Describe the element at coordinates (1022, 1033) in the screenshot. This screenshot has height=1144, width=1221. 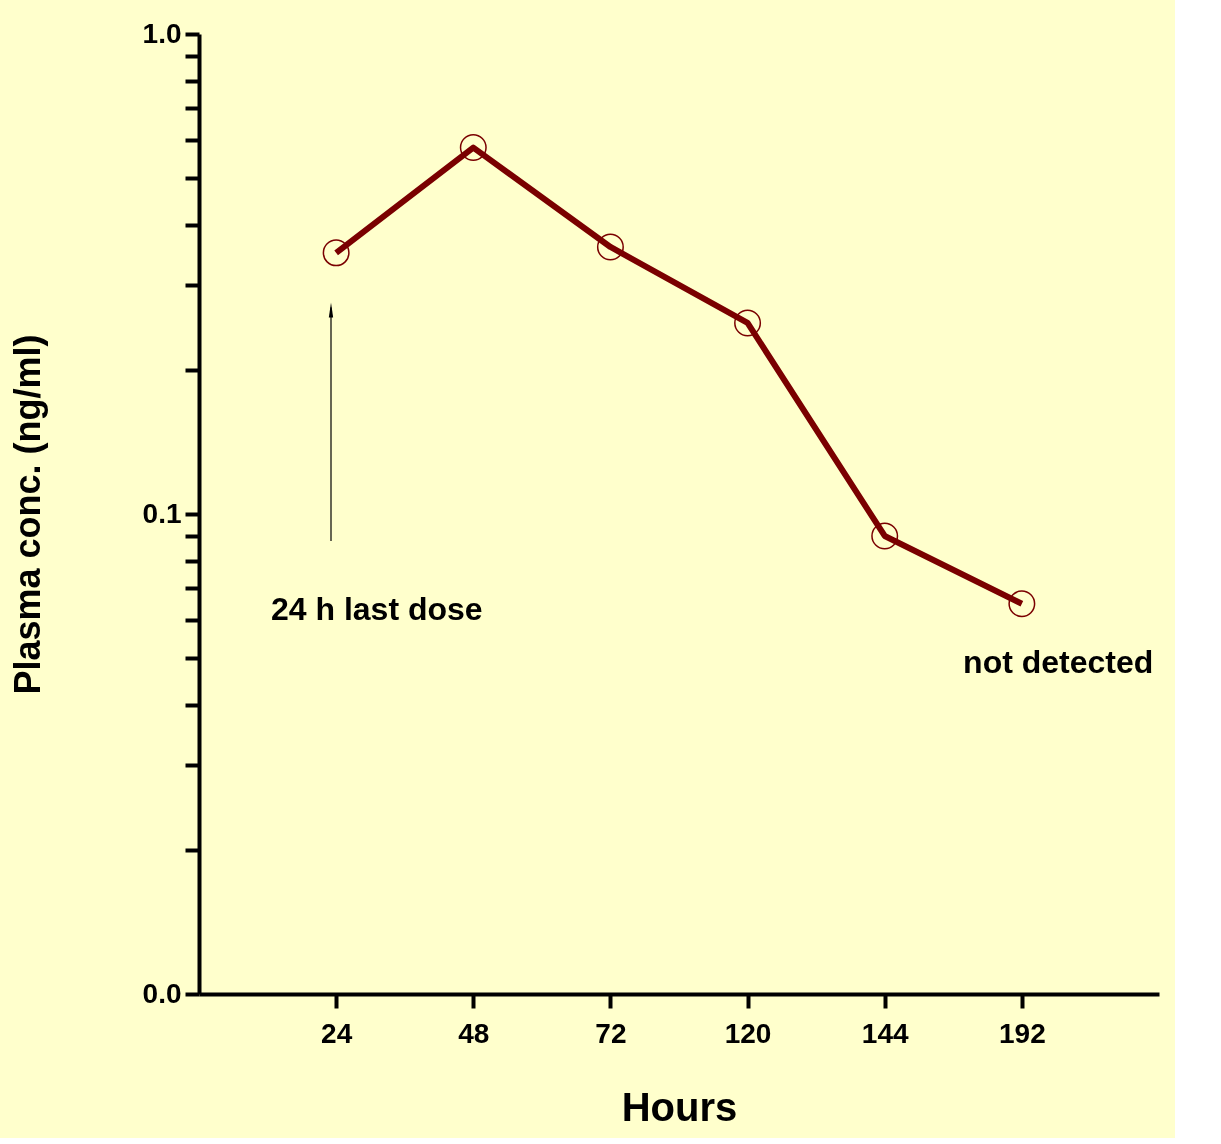
I see `x-tick-label: 192` at that location.